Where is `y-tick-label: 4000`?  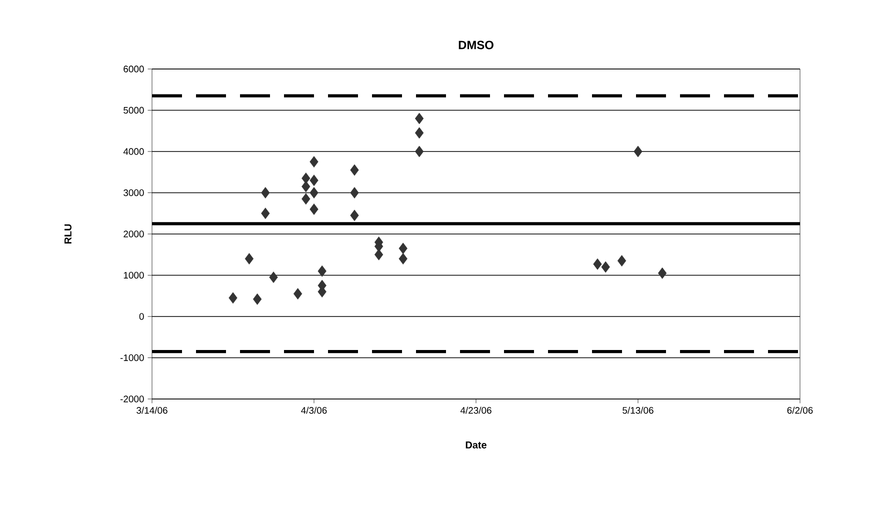
y-tick-label: 4000 is located at coordinates (133, 151).